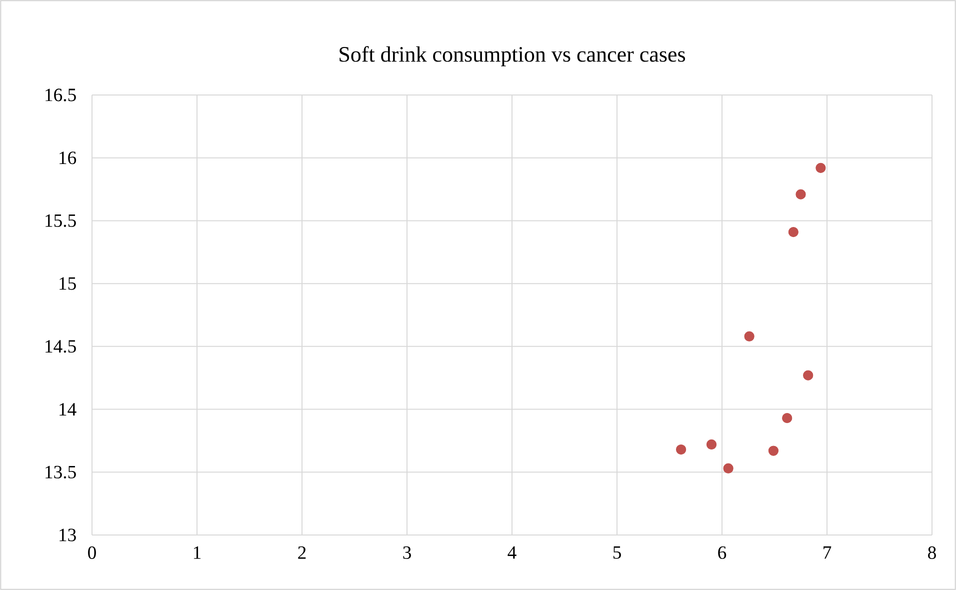  What do you see at coordinates (68, 535) in the screenshot?
I see `y-tick-label: 13` at bounding box center [68, 535].